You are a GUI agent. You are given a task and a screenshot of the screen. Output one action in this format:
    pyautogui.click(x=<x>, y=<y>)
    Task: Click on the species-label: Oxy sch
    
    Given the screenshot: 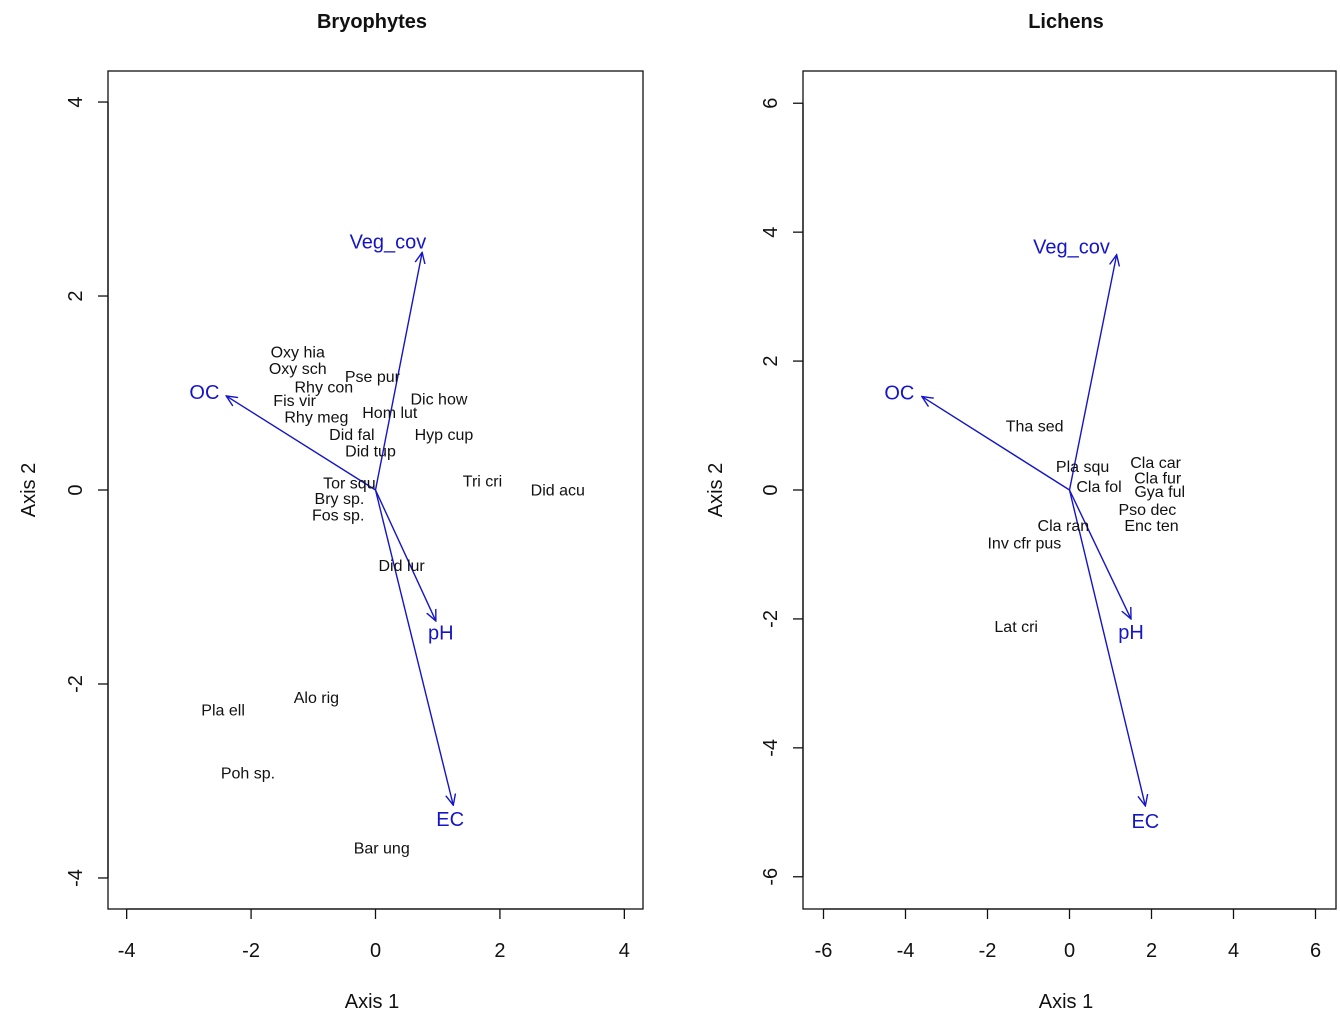 What is the action you would take?
    pyautogui.click(x=298, y=369)
    